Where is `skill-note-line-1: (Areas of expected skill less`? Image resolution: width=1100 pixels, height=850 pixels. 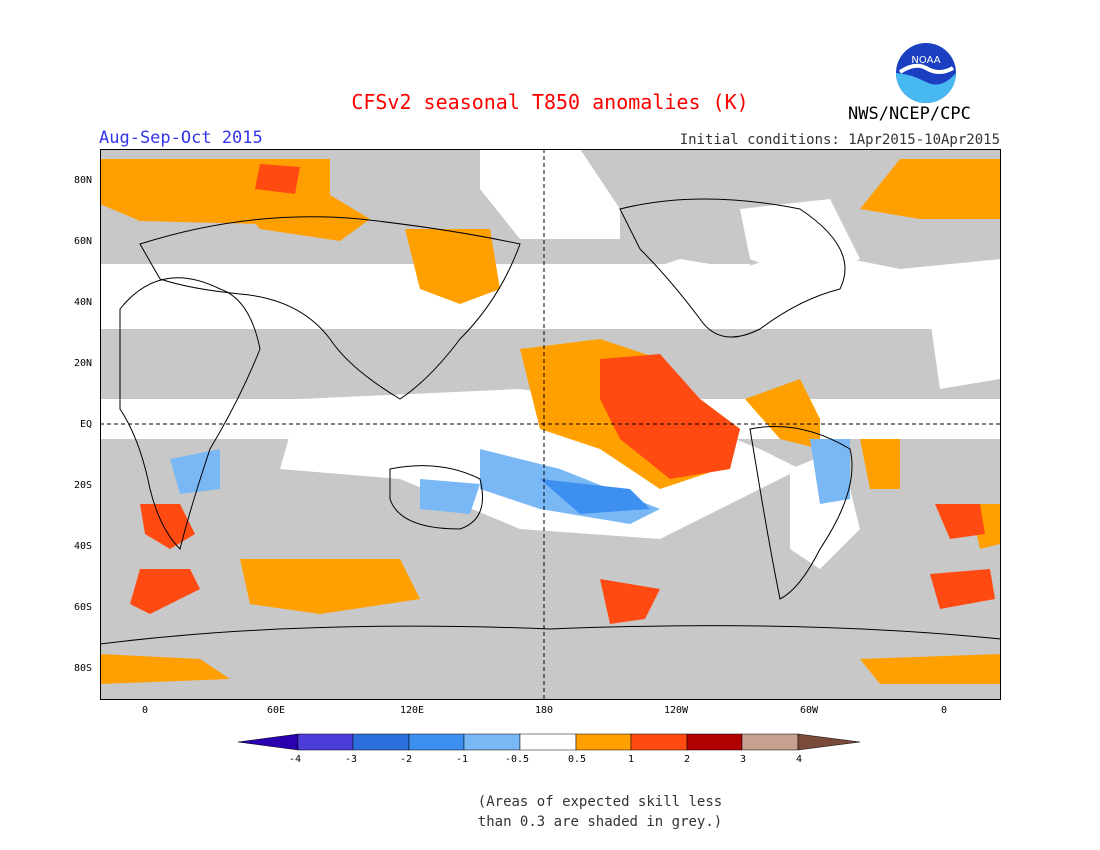 skill-note-line-1: (Areas of expected skill less is located at coordinates (600, 802).